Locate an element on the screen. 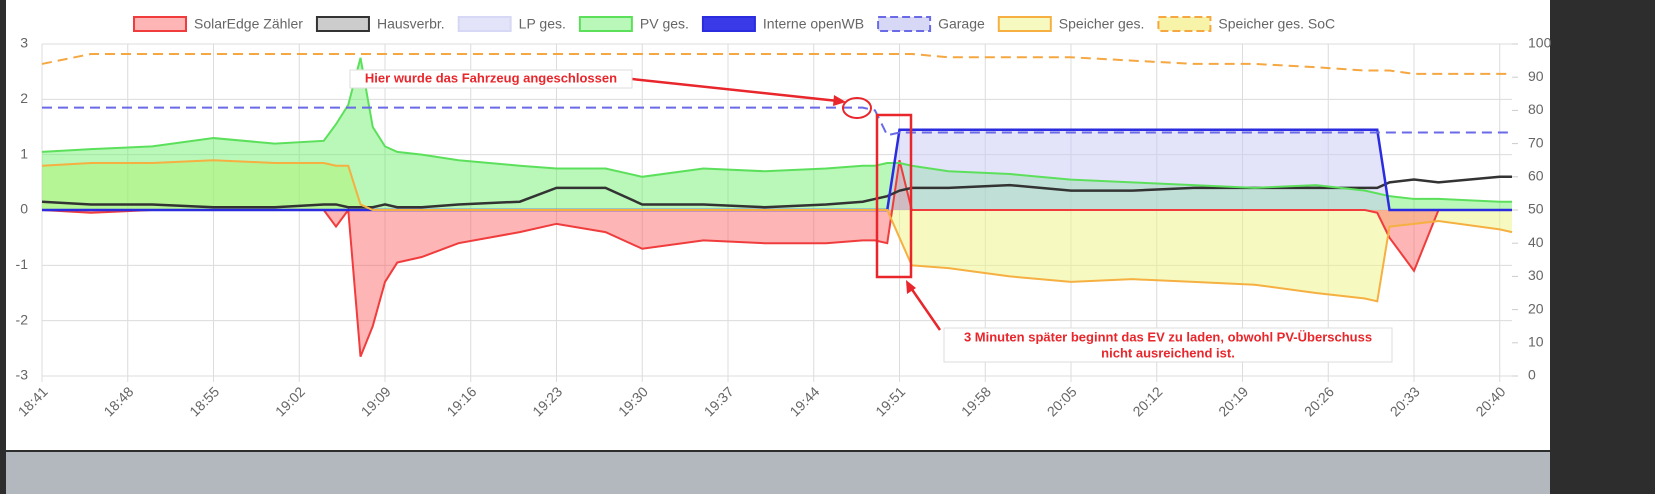  footer-strip is located at coordinates (778, 473).